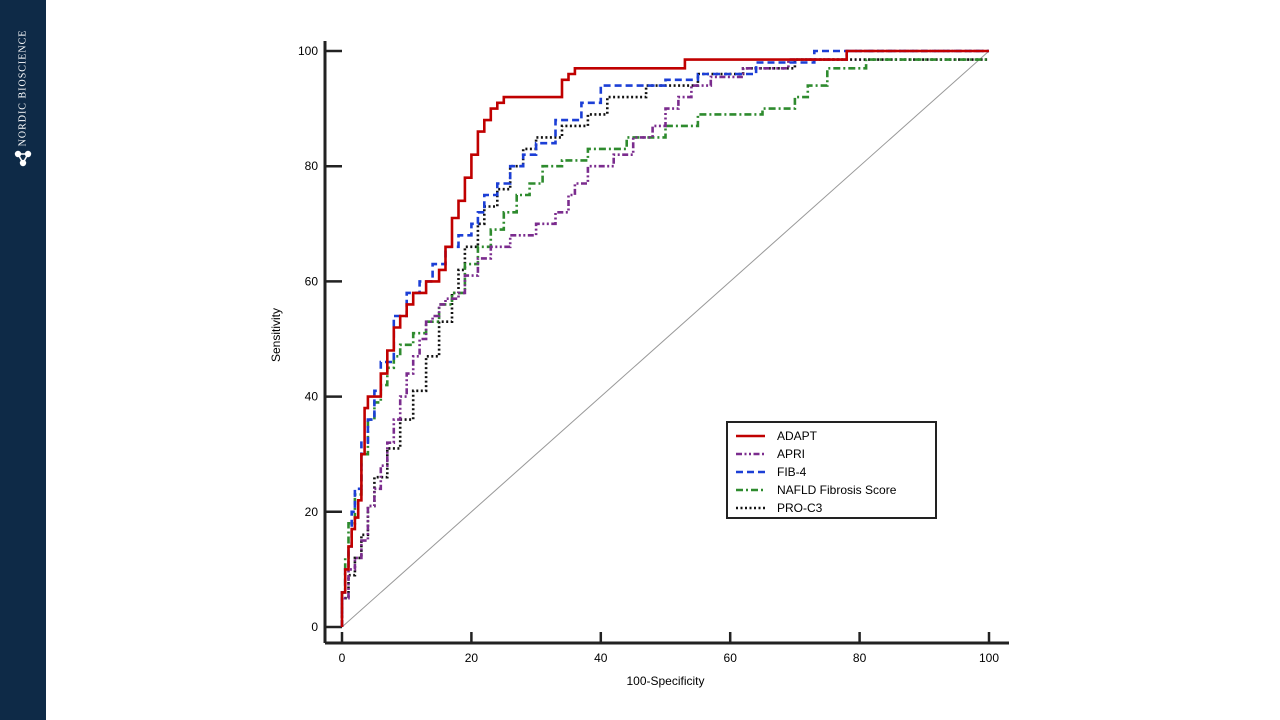 The height and width of the screenshot is (720, 1280). Describe the element at coordinates (342, 658) in the screenshot. I see `x-tick-label: 0` at that location.